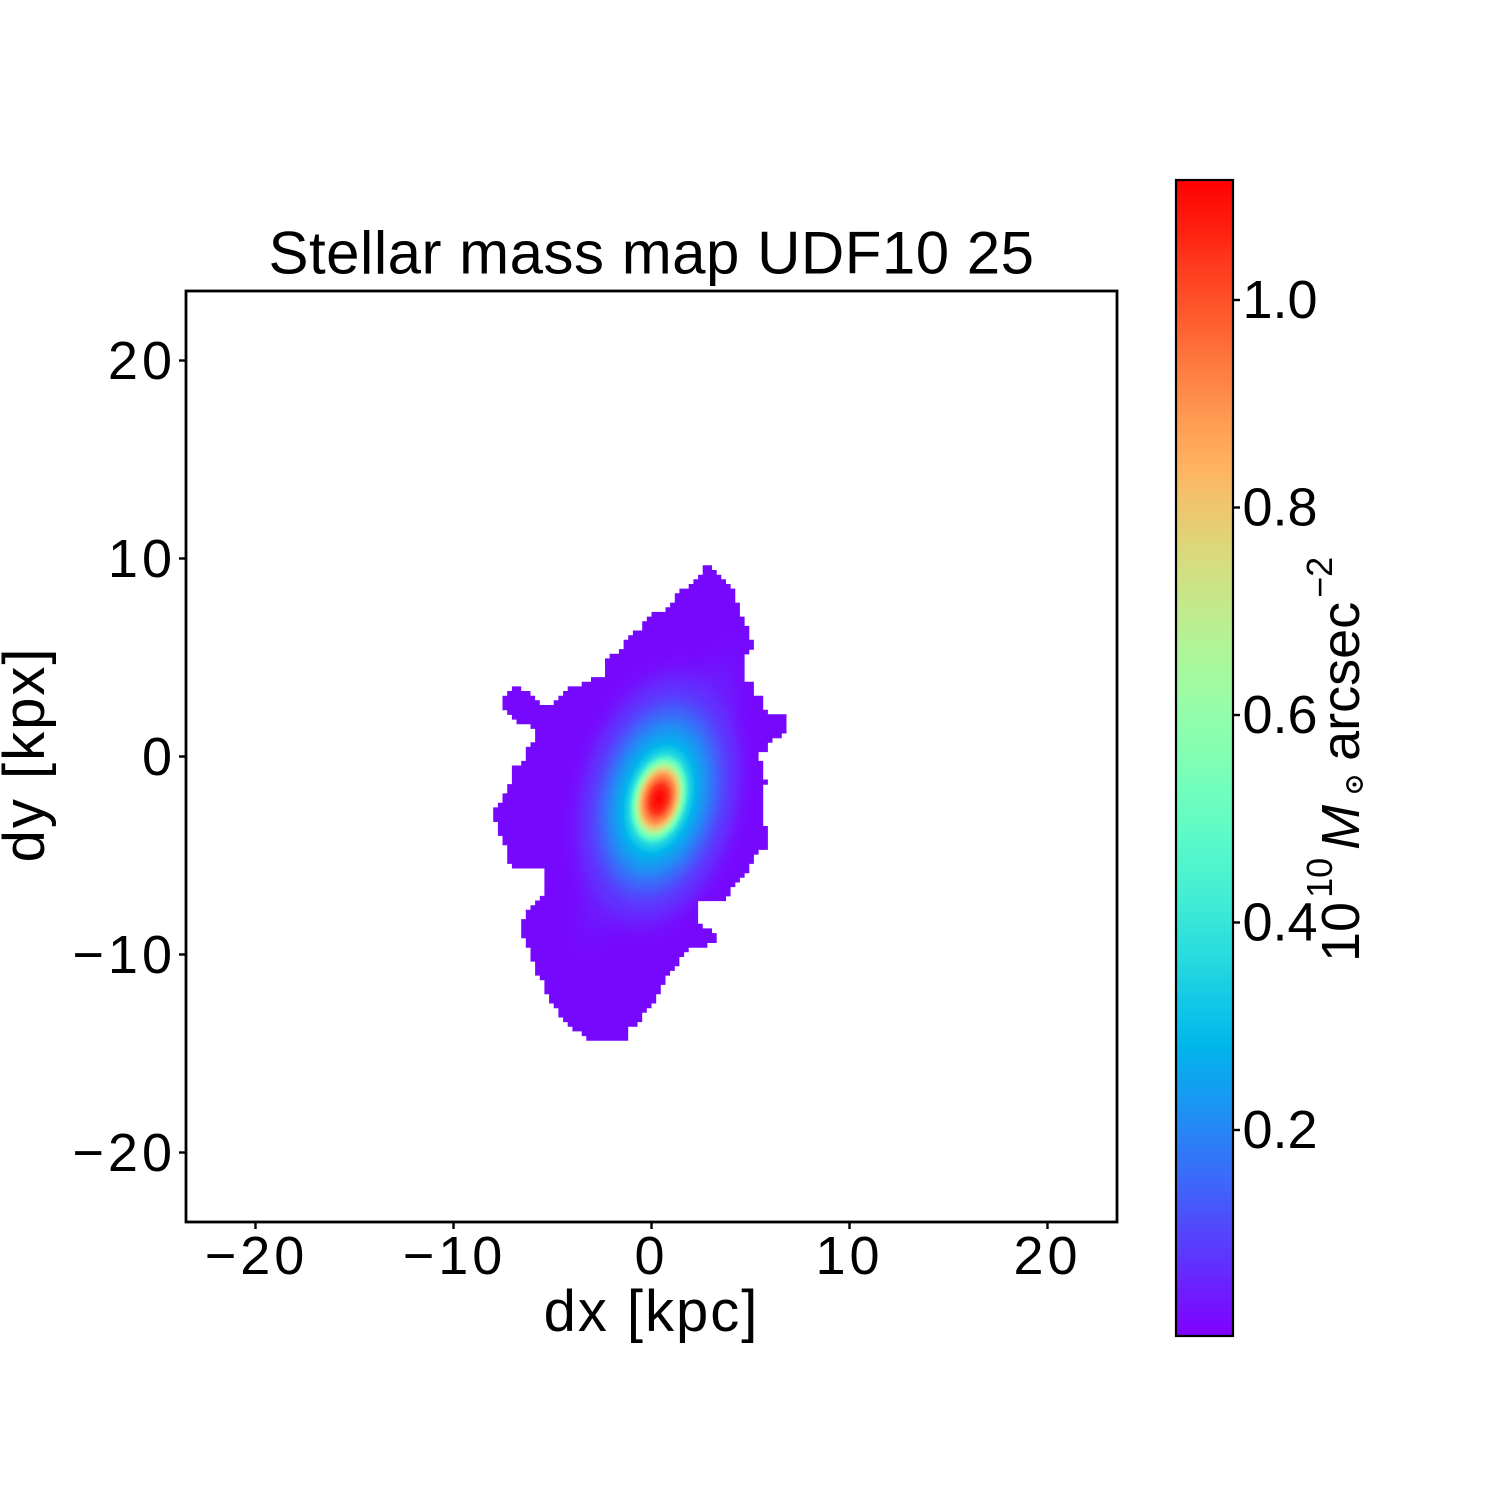 Image resolution: width=1500 pixels, height=1500 pixels. Describe the element at coordinates (652, 1311) in the screenshot. I see `svg-text: dx [kpc]` at that location.